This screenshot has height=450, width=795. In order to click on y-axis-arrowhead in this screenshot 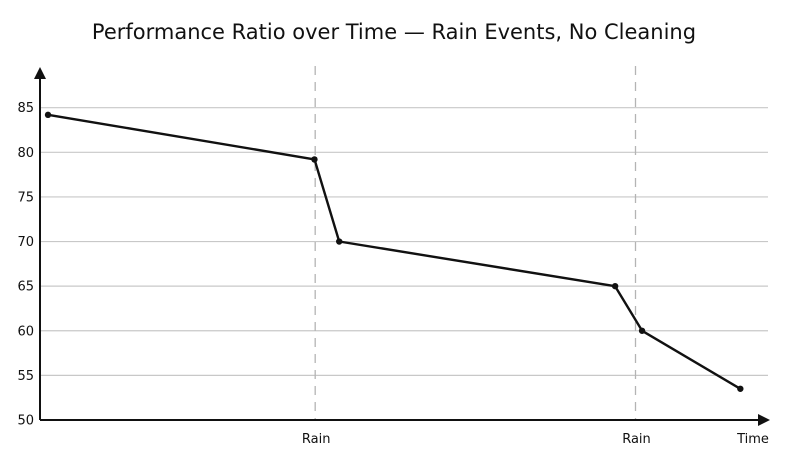, I will do `click(40, 73)`.